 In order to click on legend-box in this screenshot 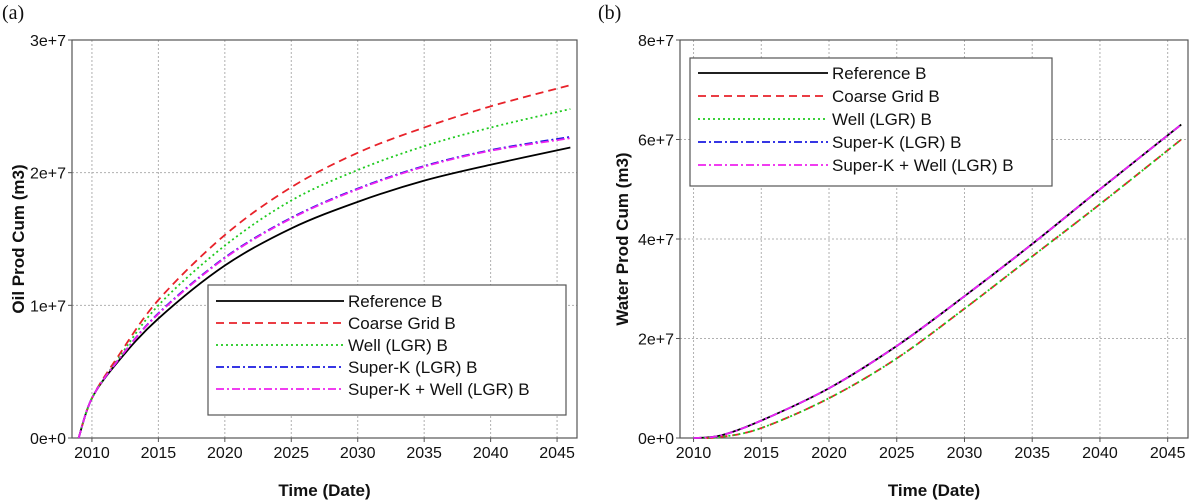, I will do `click(387, 350)`.